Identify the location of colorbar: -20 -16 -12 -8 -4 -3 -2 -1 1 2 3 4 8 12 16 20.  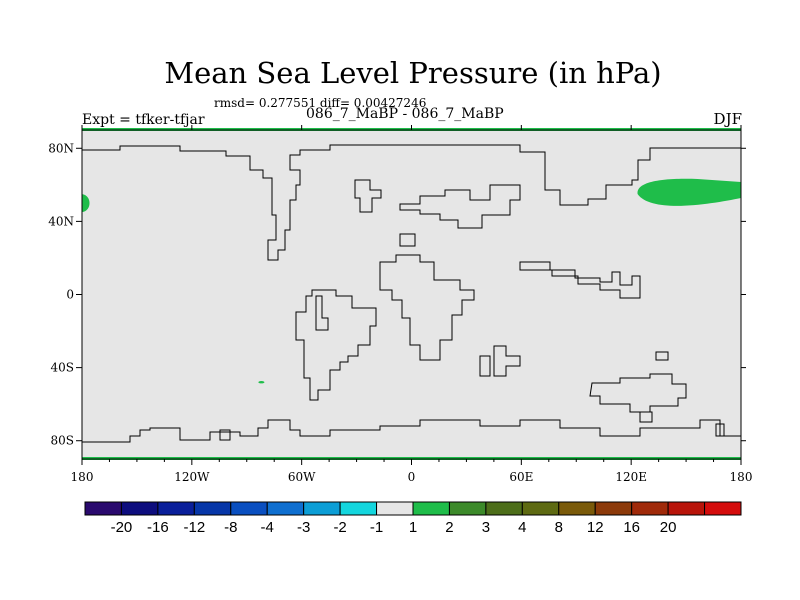
(413, 518).